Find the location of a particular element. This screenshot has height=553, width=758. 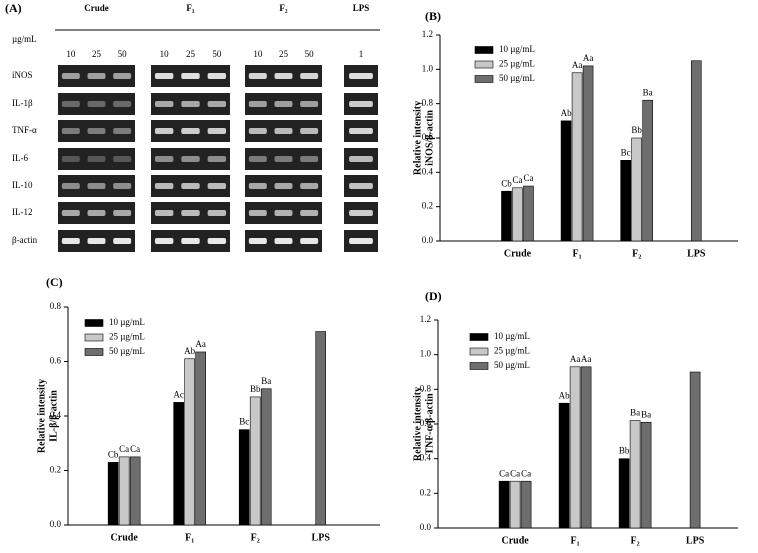

dose-label: 1 is located at coordinates (361, 54).